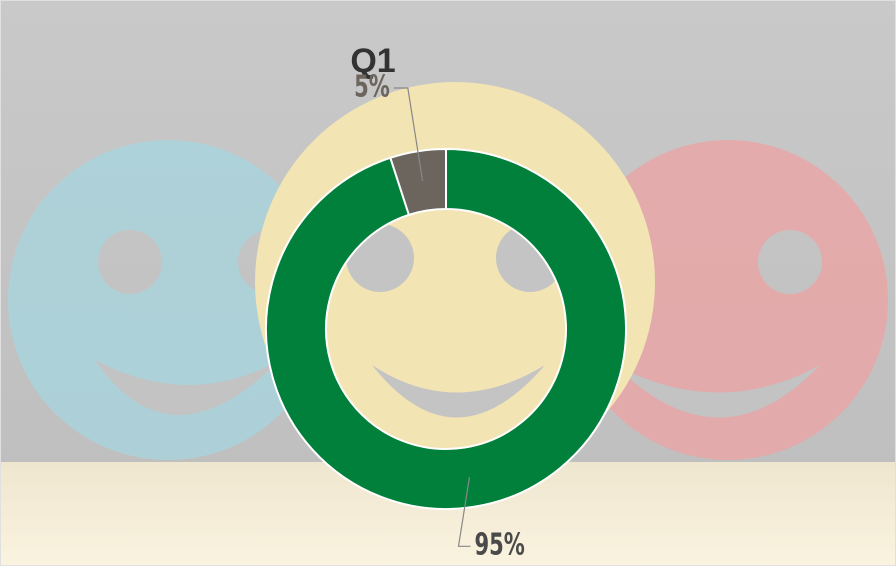 Image resolution: width=896 pixels, height=566 pixels. What do you see at coordinates (372, 61) in the screenshot?
I see `chart-title: Q1` at bounding box center [372, 61].